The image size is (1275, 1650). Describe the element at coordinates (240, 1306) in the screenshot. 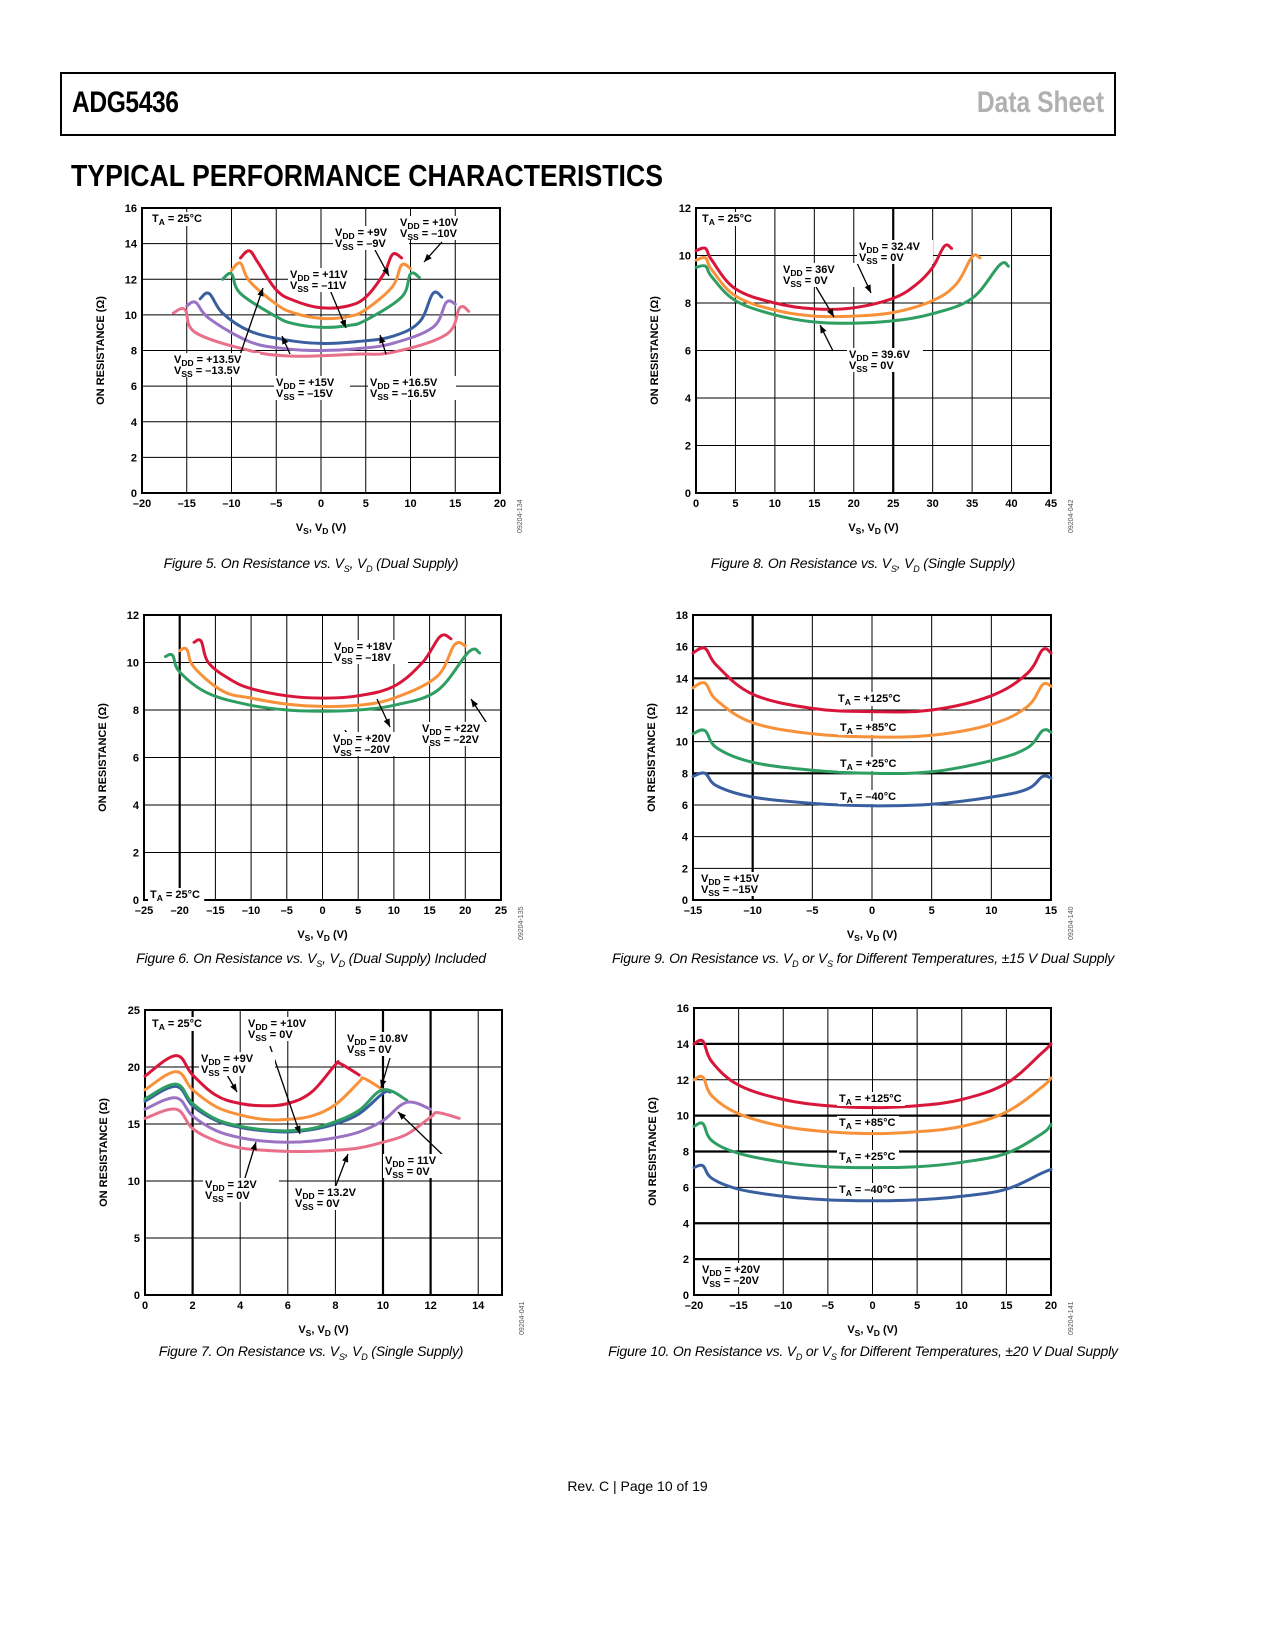

I see `x-tick-label: 4` at that location.